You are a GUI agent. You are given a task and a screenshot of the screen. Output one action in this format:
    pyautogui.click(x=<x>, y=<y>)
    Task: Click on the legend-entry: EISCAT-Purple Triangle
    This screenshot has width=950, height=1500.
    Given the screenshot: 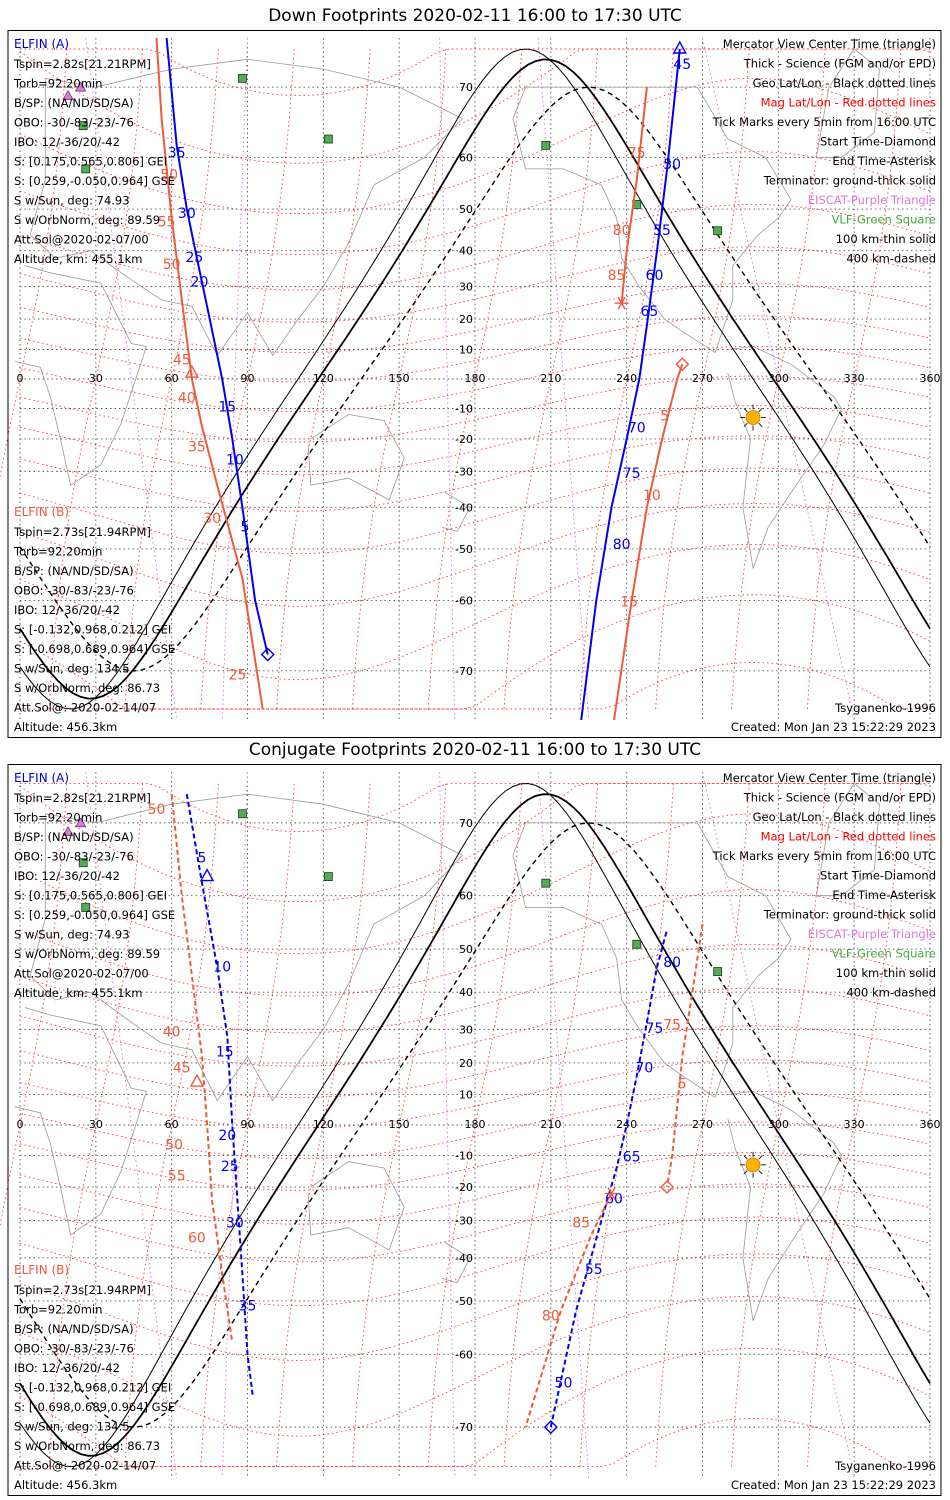 What is the action you would take?
    pyautogui.click(x=872, y=934)
    